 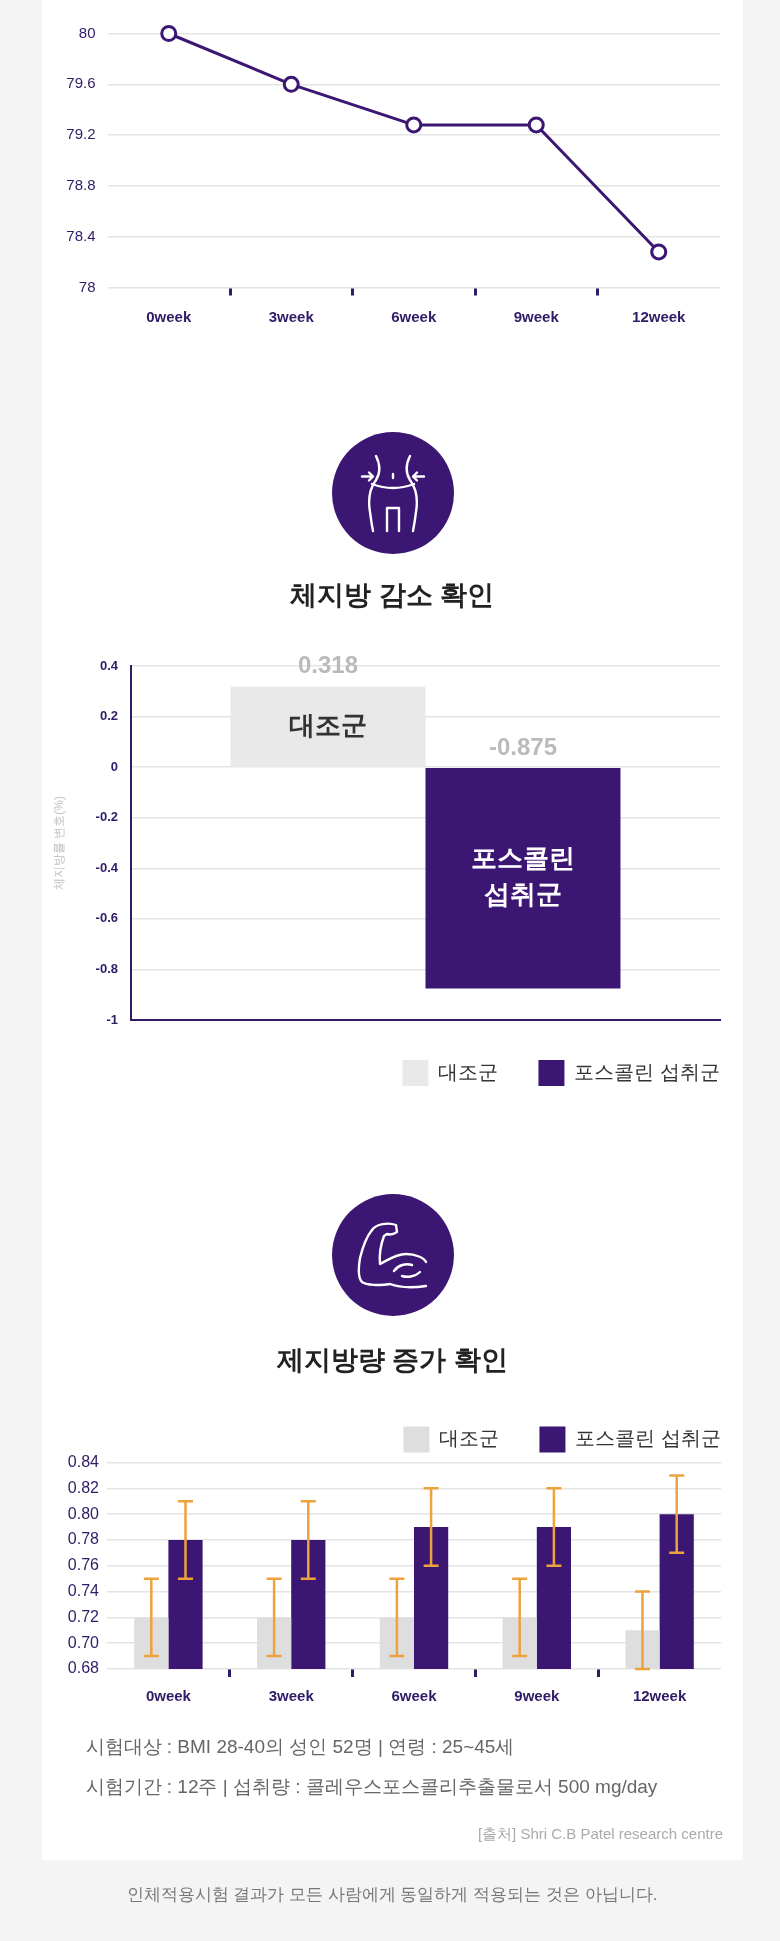 What do you see at coordinates (81, 134) in the screenshot?
I see `y-tick-label: 79.2` at bounding box center [81, 134].